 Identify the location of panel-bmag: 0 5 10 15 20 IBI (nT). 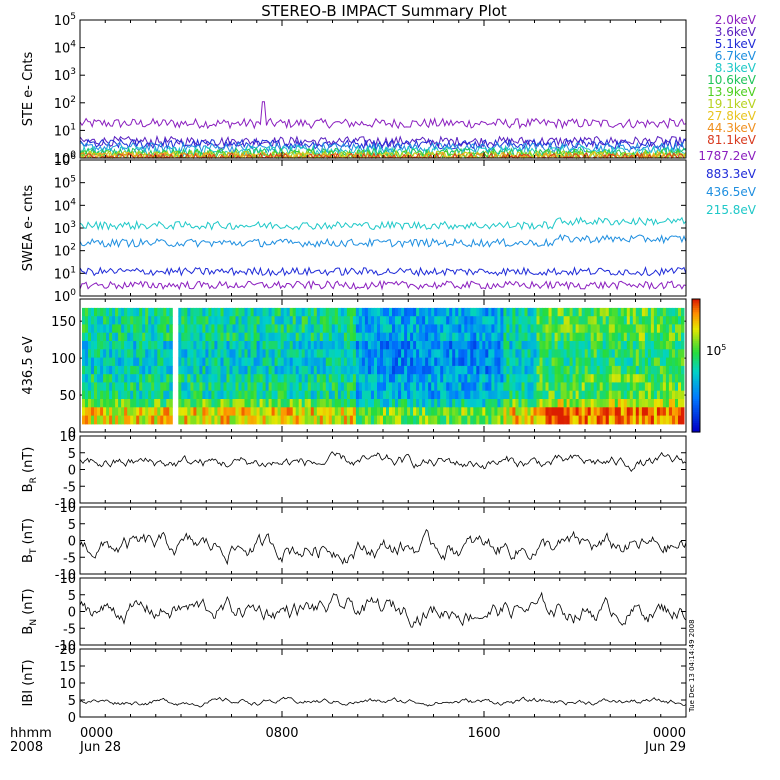
(354, 684).